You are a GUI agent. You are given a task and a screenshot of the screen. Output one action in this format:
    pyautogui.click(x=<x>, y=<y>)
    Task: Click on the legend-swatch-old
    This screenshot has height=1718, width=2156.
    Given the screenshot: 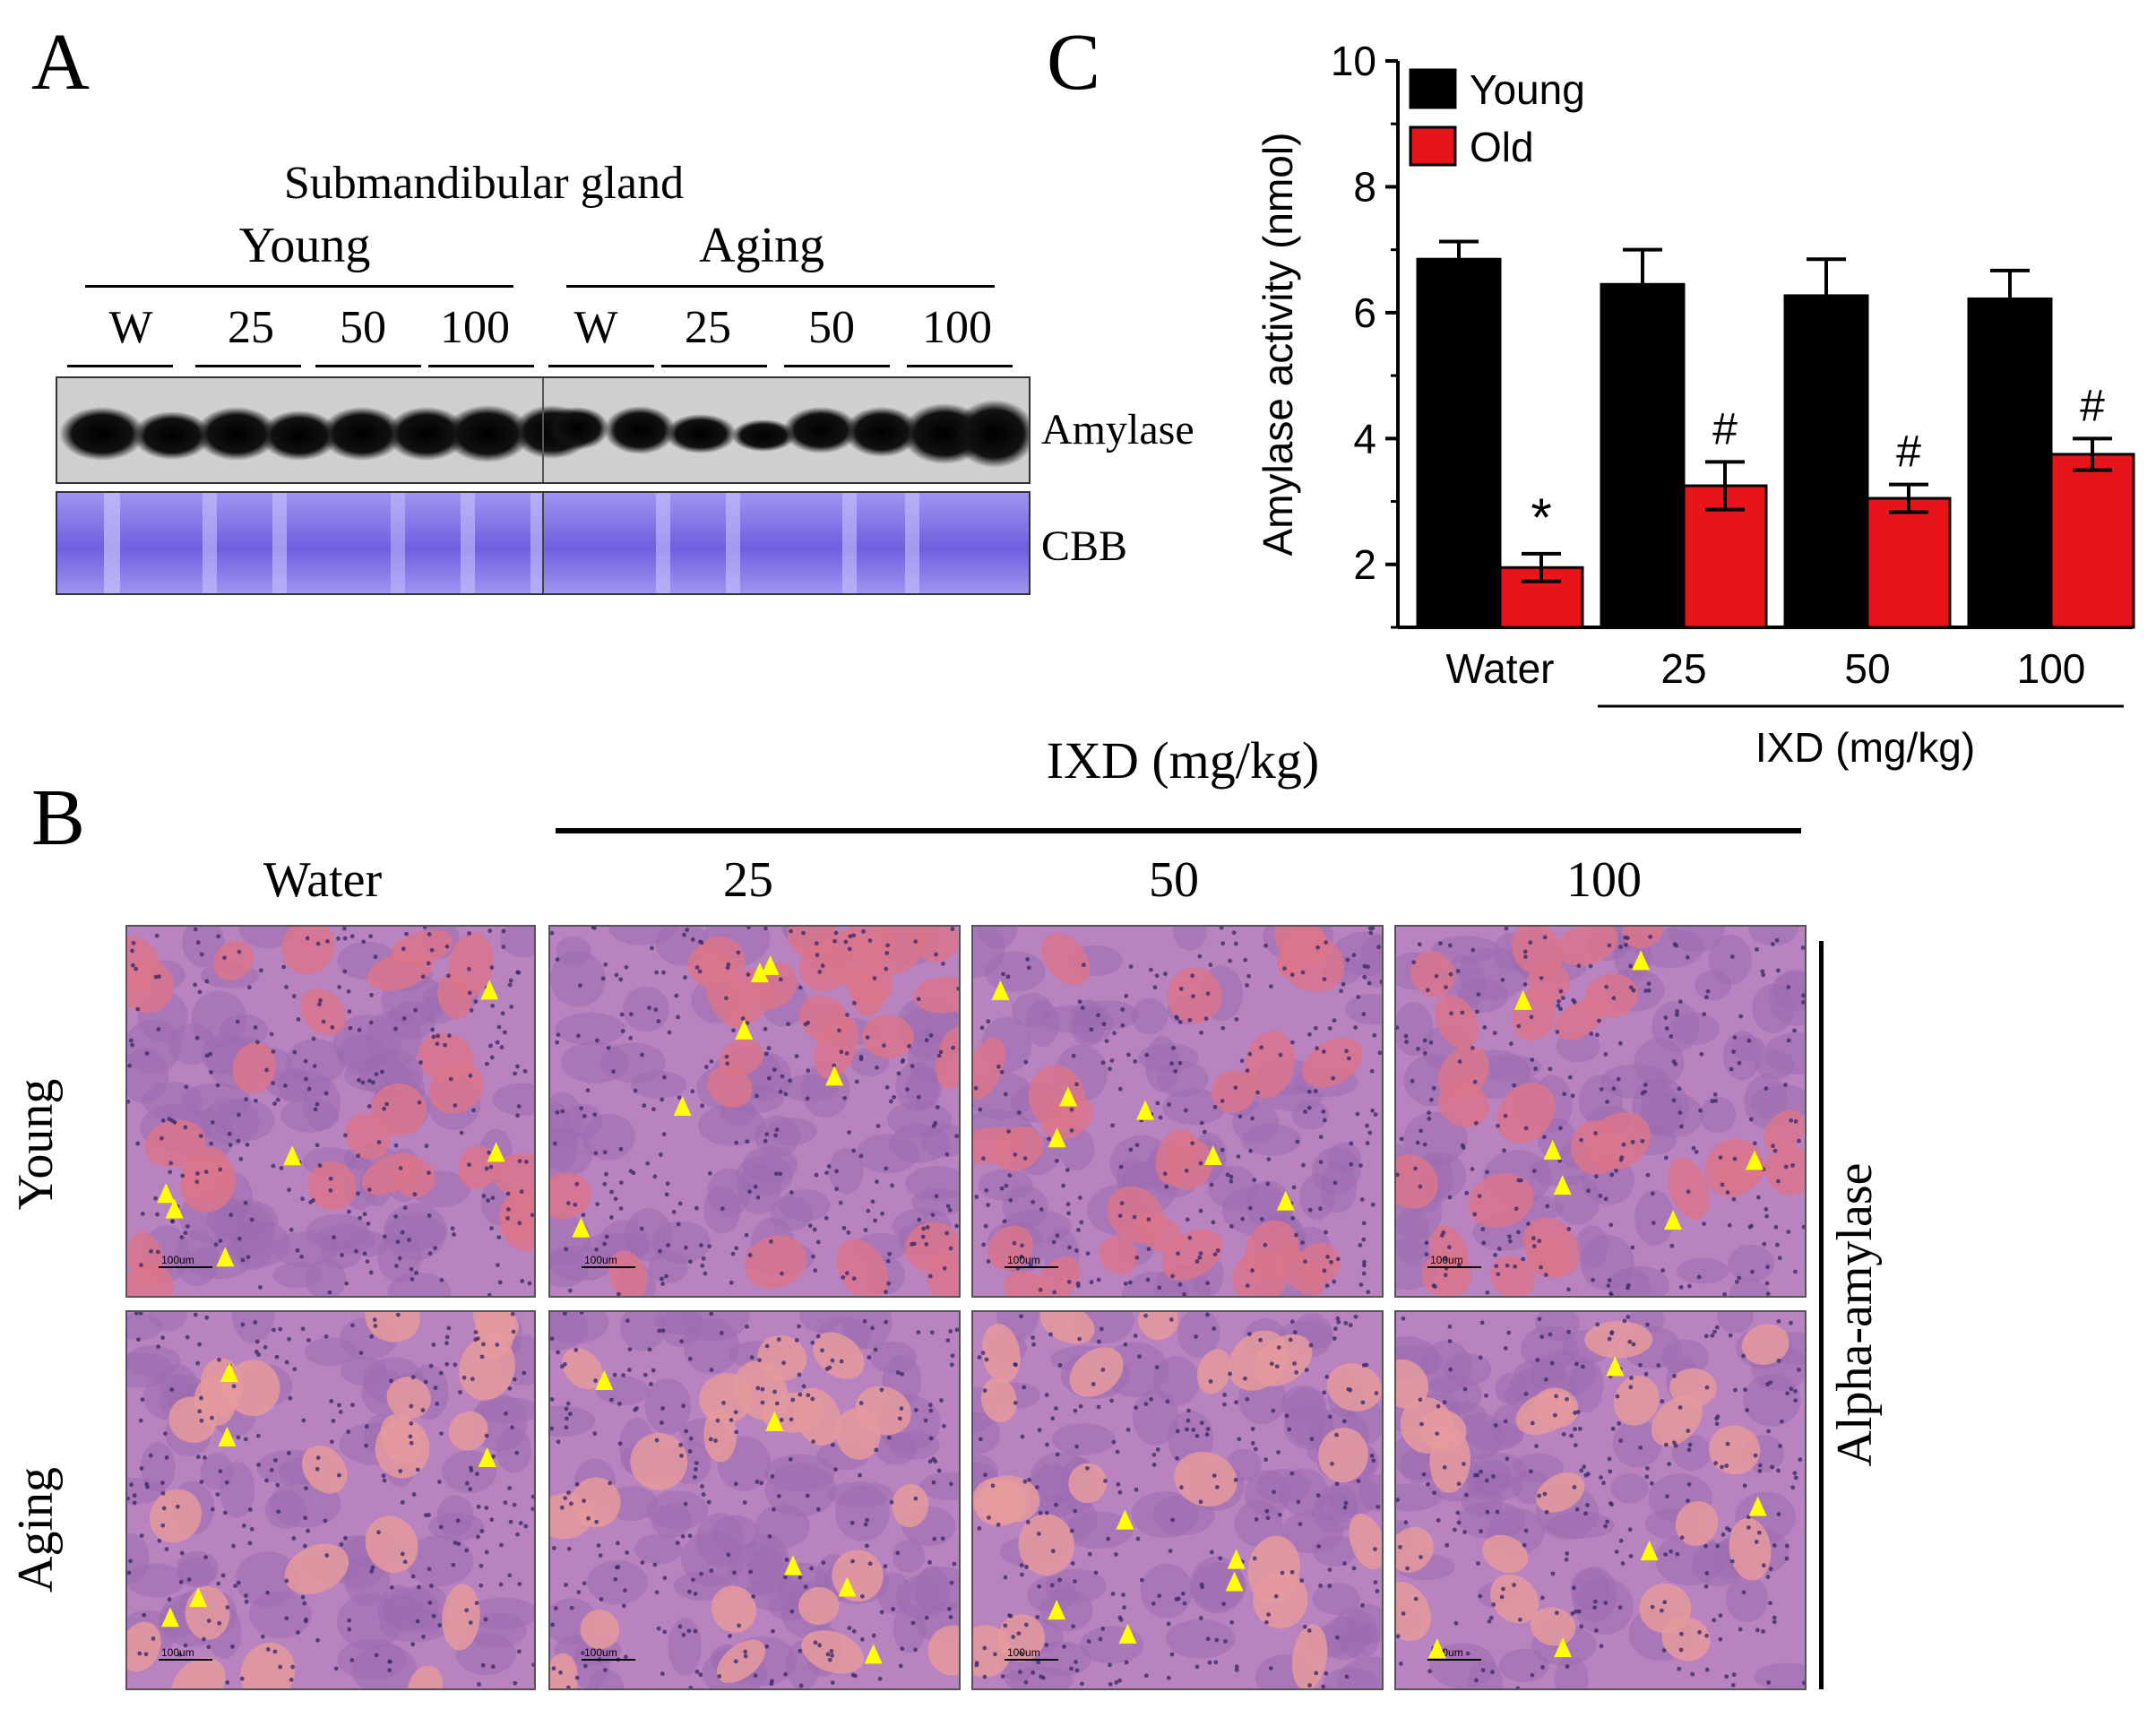 What is the action you would take?
    pyautogui.click(x=1433, y=146)
    